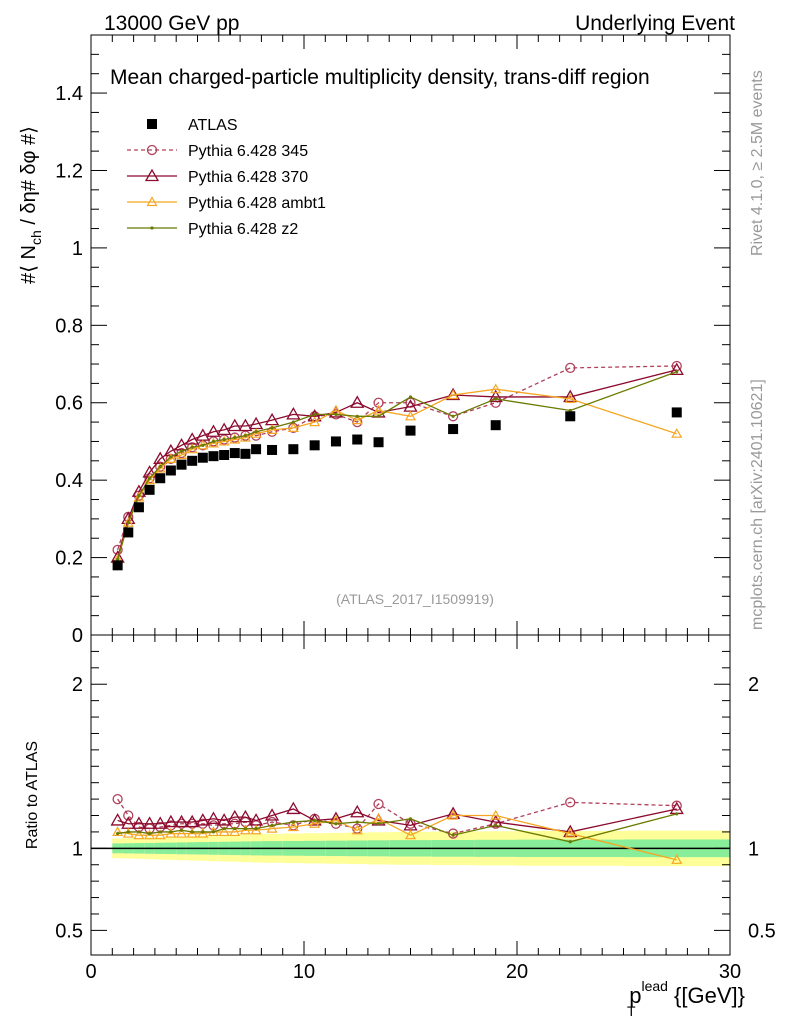 Image resolution: width=786 pixels, height=1024 pixels. I want to click on ratio-bands, so click(410, 848).